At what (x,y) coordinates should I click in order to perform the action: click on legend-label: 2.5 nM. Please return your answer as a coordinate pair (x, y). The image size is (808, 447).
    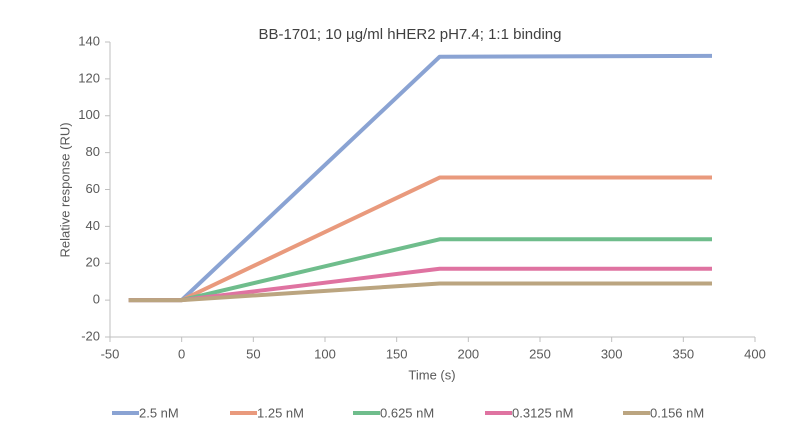
    Looking at the image, I should click on (159, 412).